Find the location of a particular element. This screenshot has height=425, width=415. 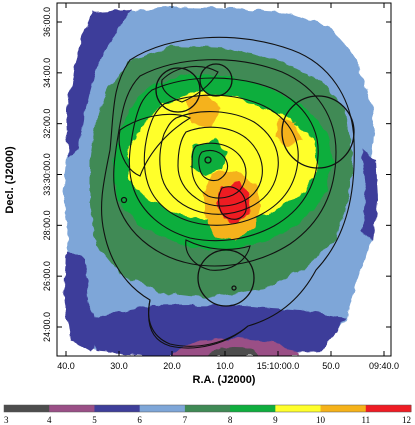

region-level-5-south is located at coordinates (219, 330).